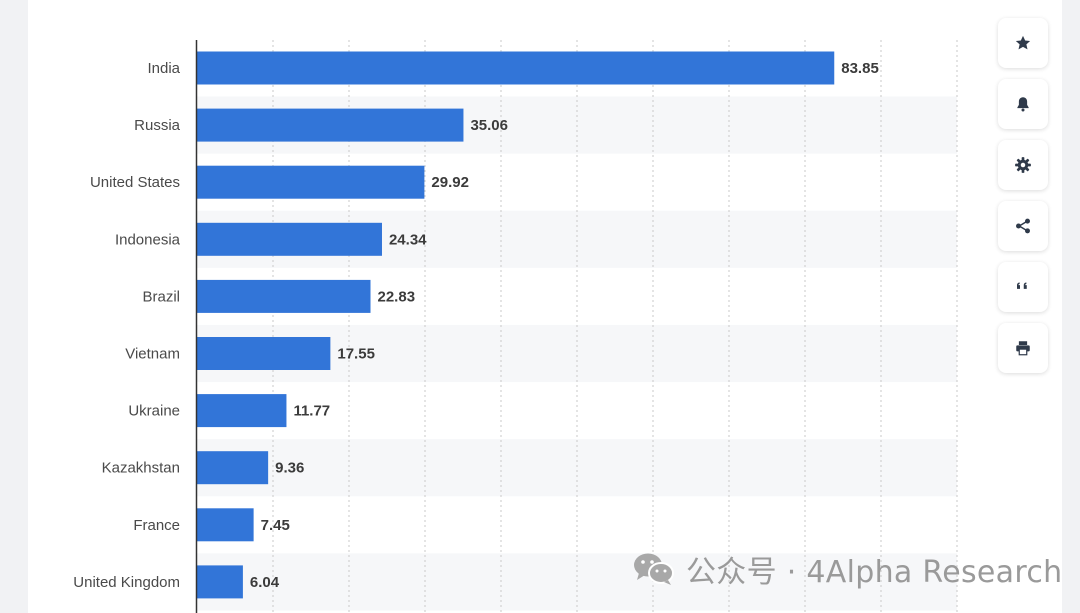  I want to click on bell-icon, so click(1023, 104).